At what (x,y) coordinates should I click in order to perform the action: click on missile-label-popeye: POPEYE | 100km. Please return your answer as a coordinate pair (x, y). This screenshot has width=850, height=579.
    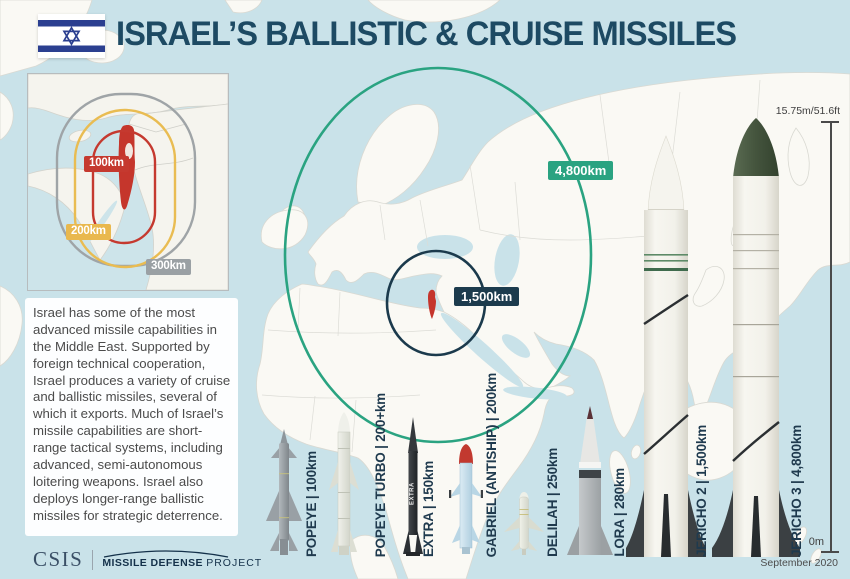
    Looking at the image, I should click on (311, 503).